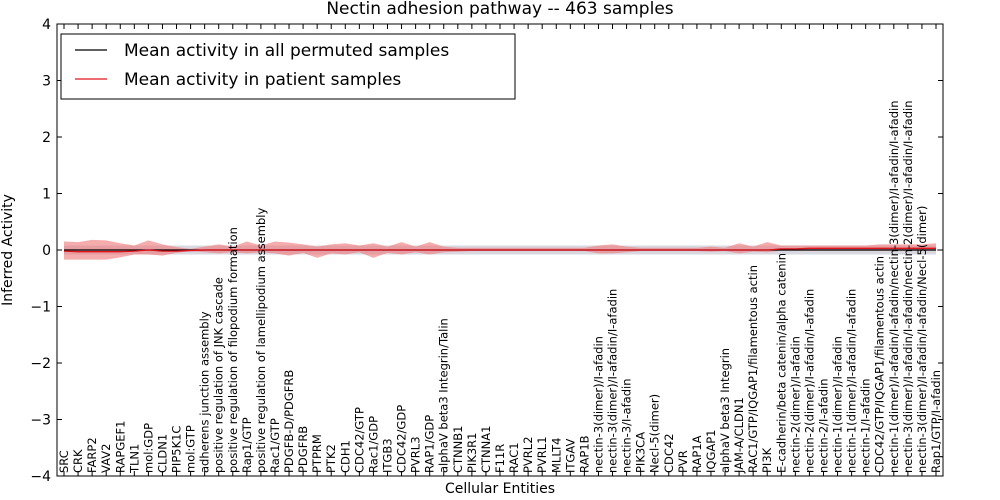  What do you see at coordinates (472, 453) in the screenshot?
I see `x-tick-label: PIK3R1` at bounding box center [472, 453].